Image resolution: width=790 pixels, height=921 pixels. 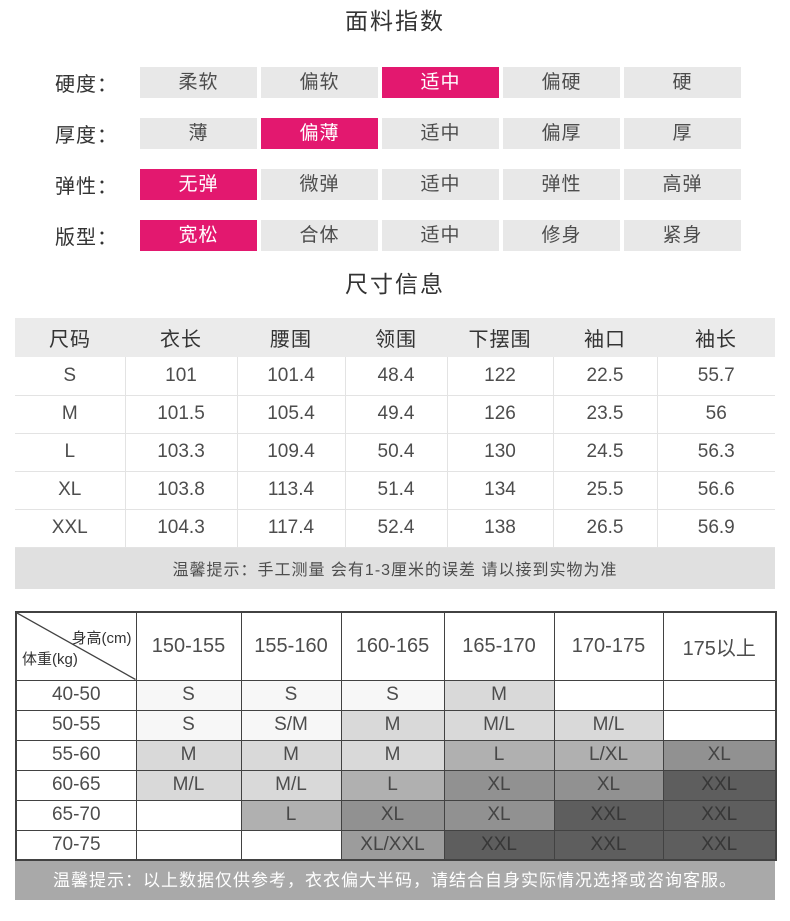 I want to click on chart-row: 70-75 XL/XXL XXL XXL XXL, so click(x=396, y=845).